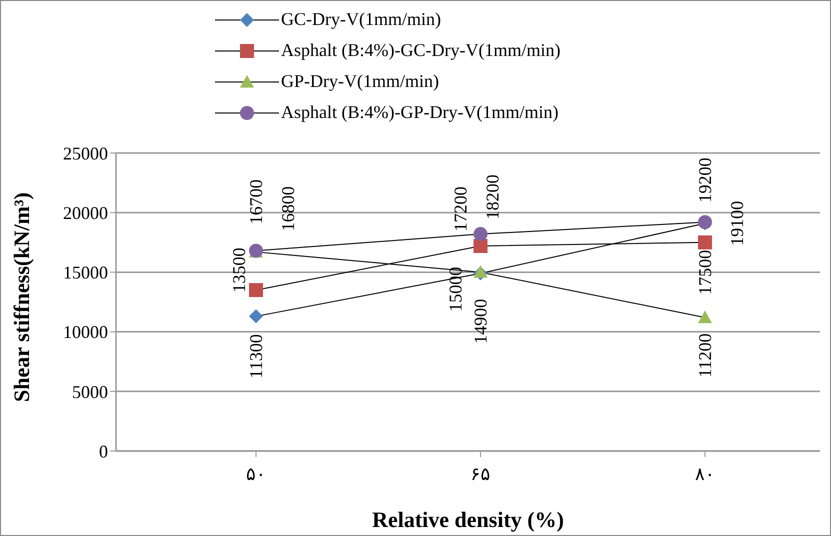 Image resolution: width=831 pixels, height=536 pixels. What do you see at coordinates (85, 272) in the screenshot?
I see `y-tick-label: 15000` at bounding box center [85, 272].